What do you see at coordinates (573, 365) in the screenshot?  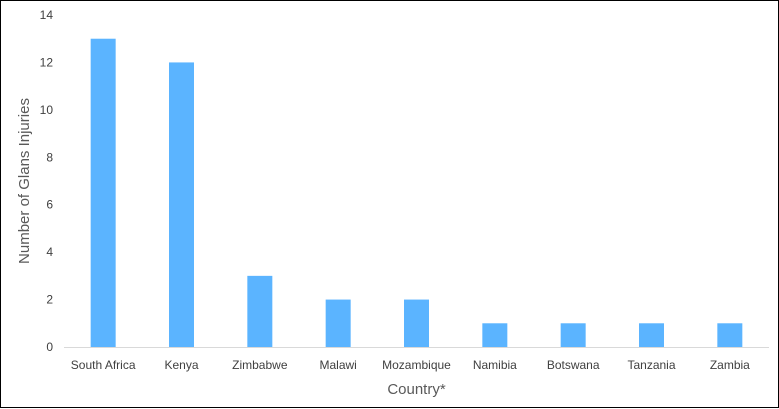 I see `x-tick-label: Botswana` at bounding box center [573, 365].